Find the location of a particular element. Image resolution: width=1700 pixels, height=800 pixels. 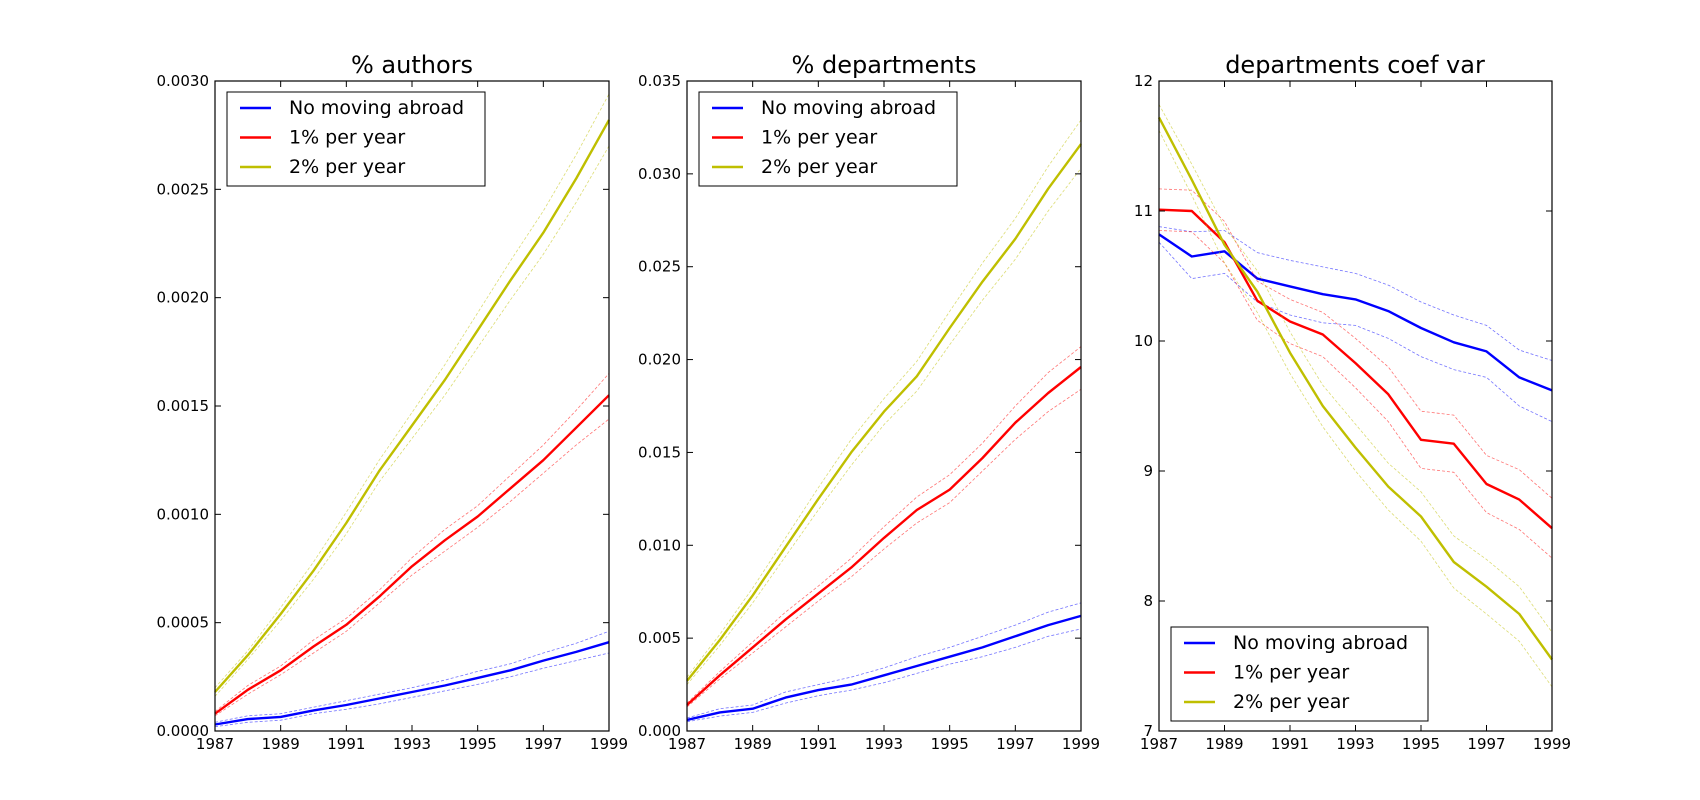

y-tick-label: 8 is located at coordinates (1148, 601).